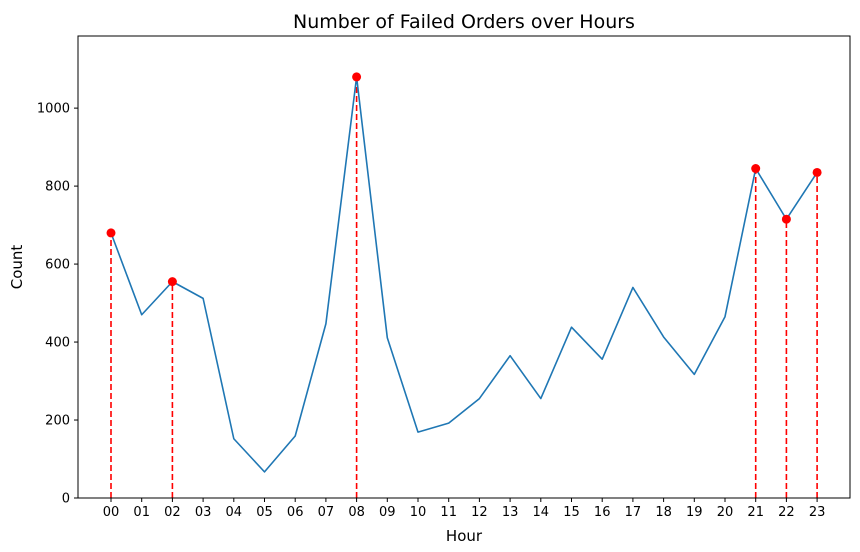  I want to click on y-tick-label-600: 600, so click(57, 265).